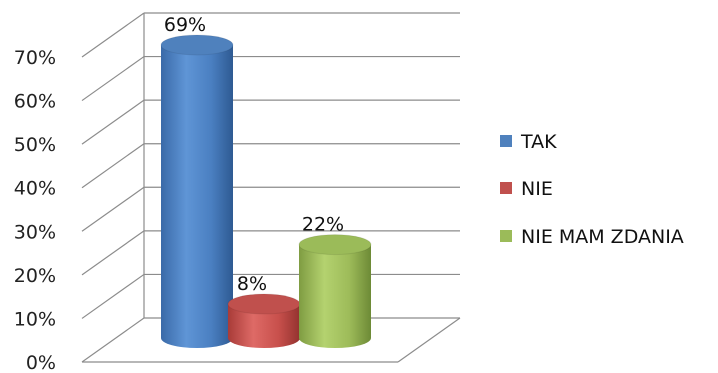  I want to click on legend-item: NIE MAM ZDANIA, so click(592, 237).